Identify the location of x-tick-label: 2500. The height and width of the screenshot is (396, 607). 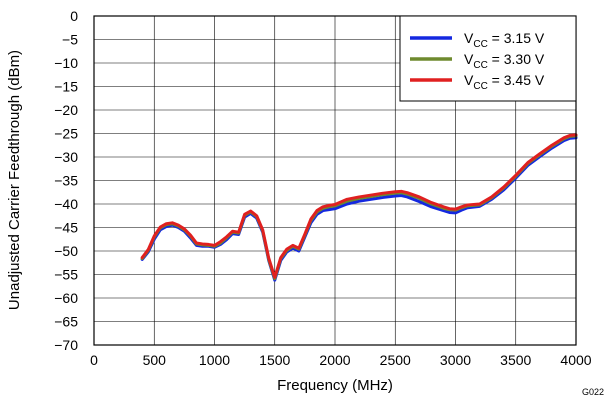
(395, 360).